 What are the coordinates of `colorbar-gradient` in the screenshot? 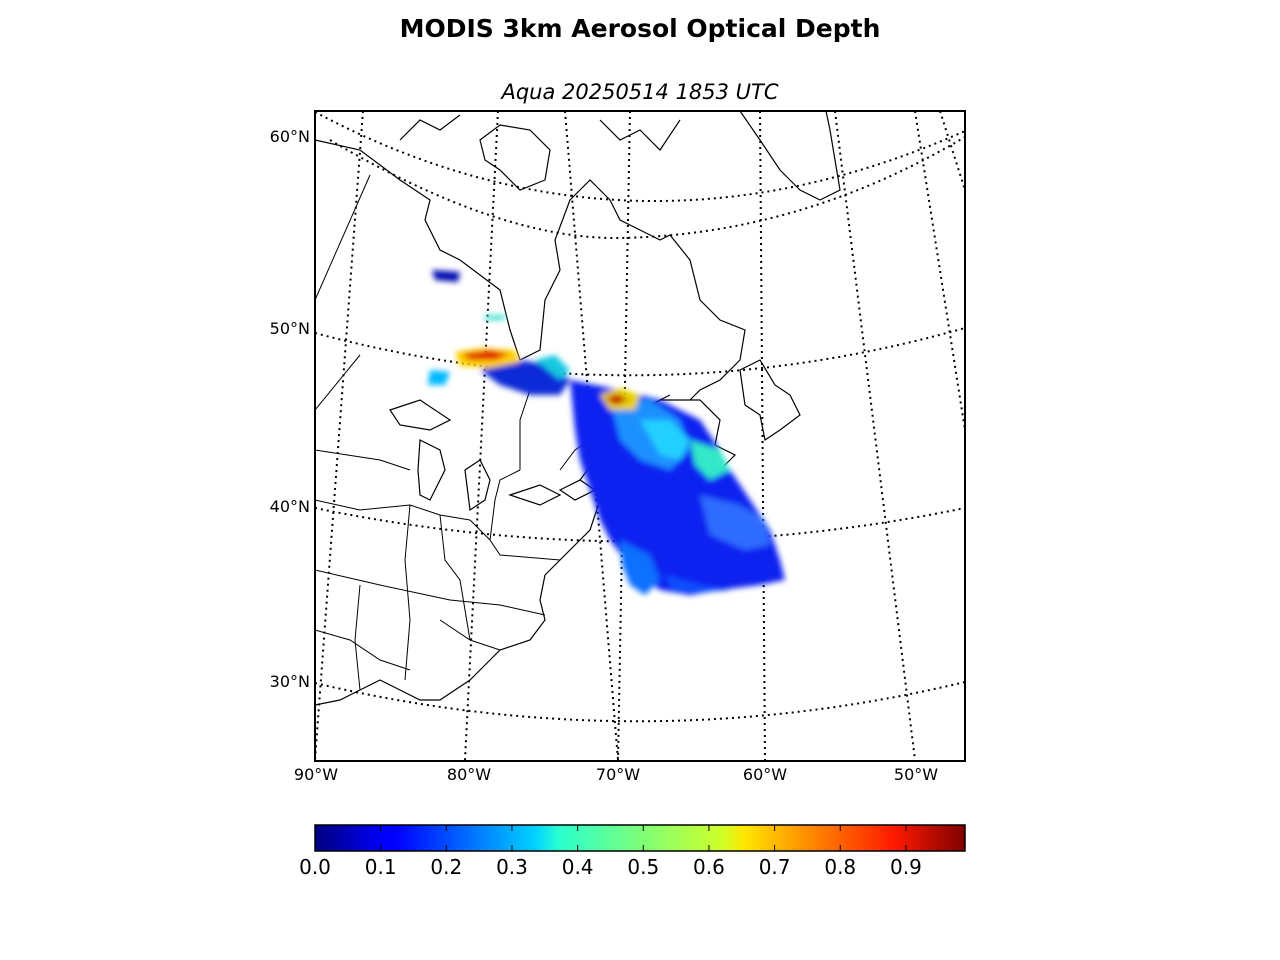 It's located at (640, 838).